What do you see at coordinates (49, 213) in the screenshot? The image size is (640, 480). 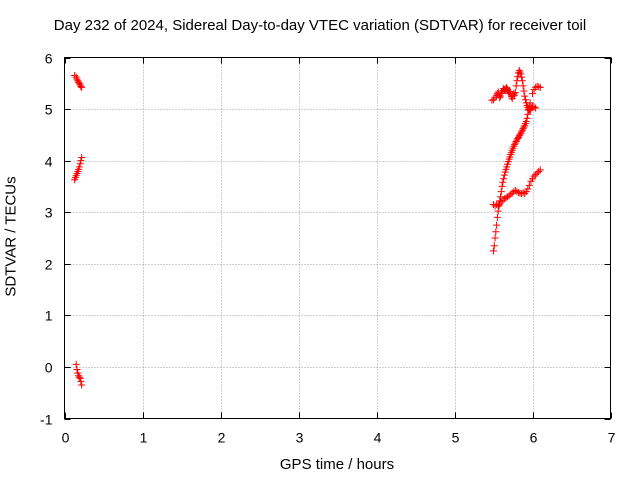 I see `y-tick-label: 3` at bounding box center [49, 213].